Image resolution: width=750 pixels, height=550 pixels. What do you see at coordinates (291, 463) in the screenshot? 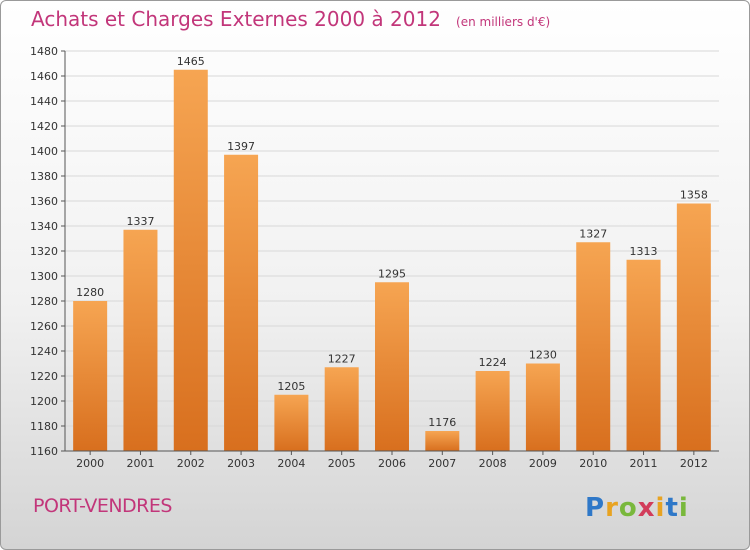
I see `x-tick-label: 2004` at bounding box center [291, 463].